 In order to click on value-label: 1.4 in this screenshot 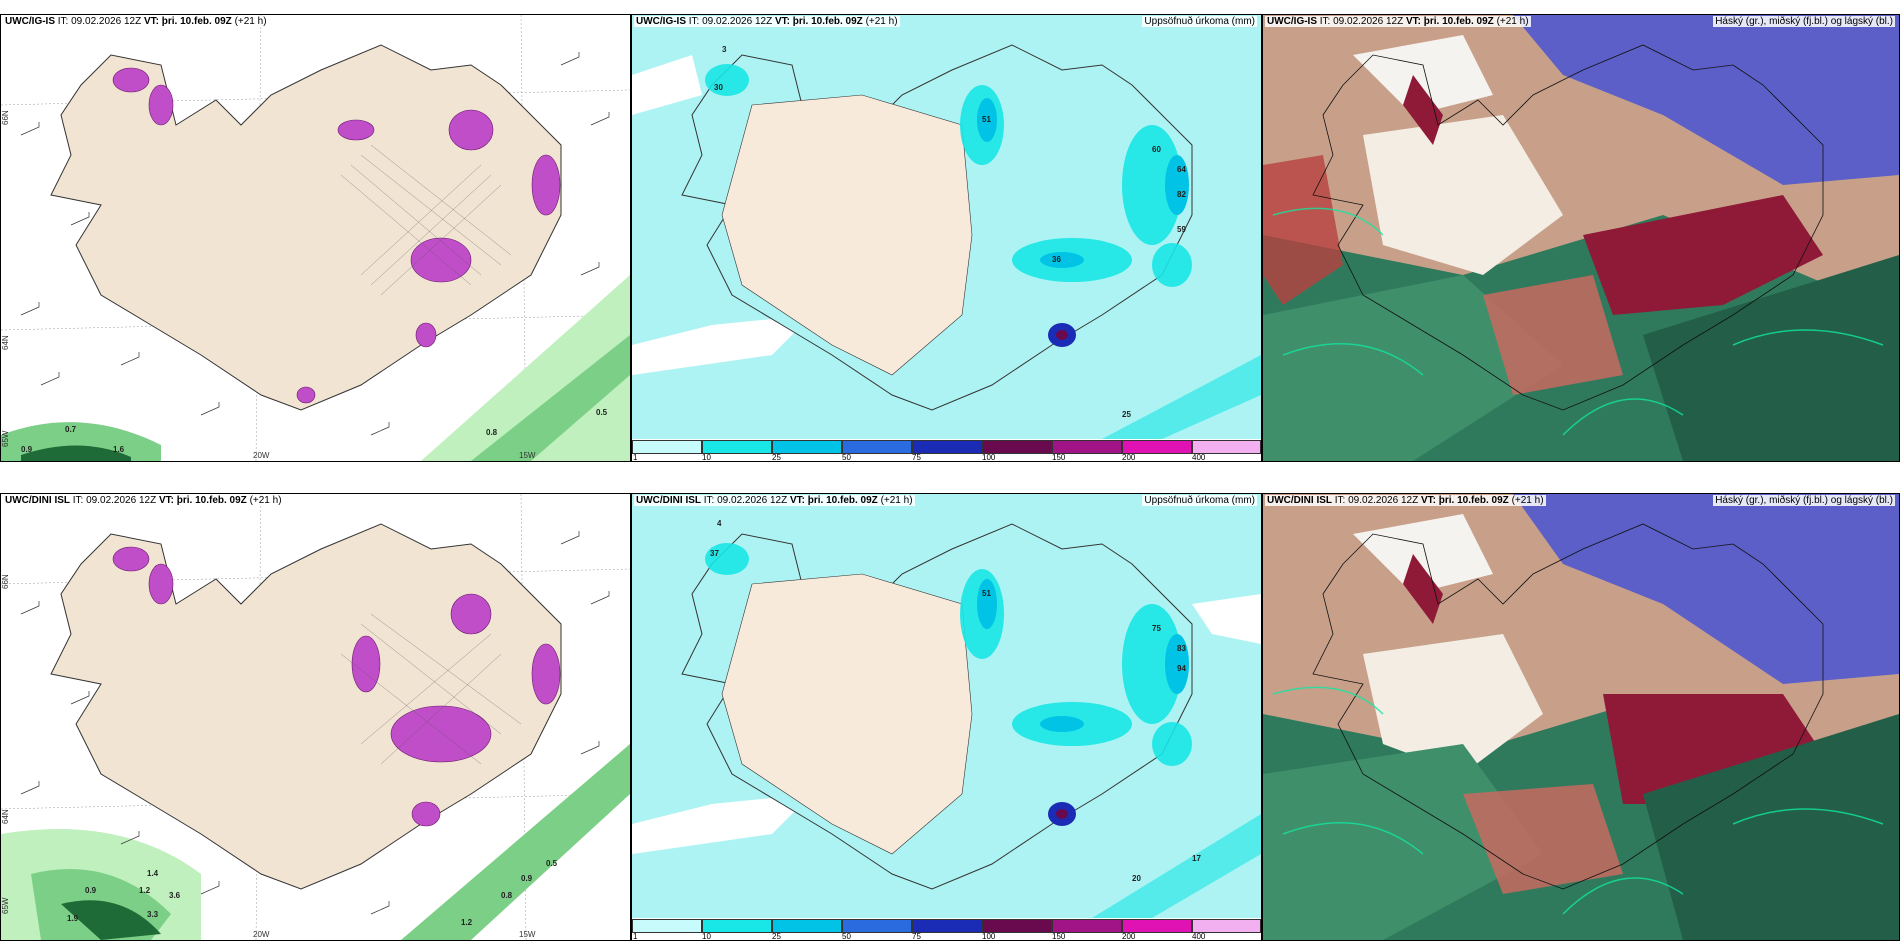, I will do `click(153, 873)`.